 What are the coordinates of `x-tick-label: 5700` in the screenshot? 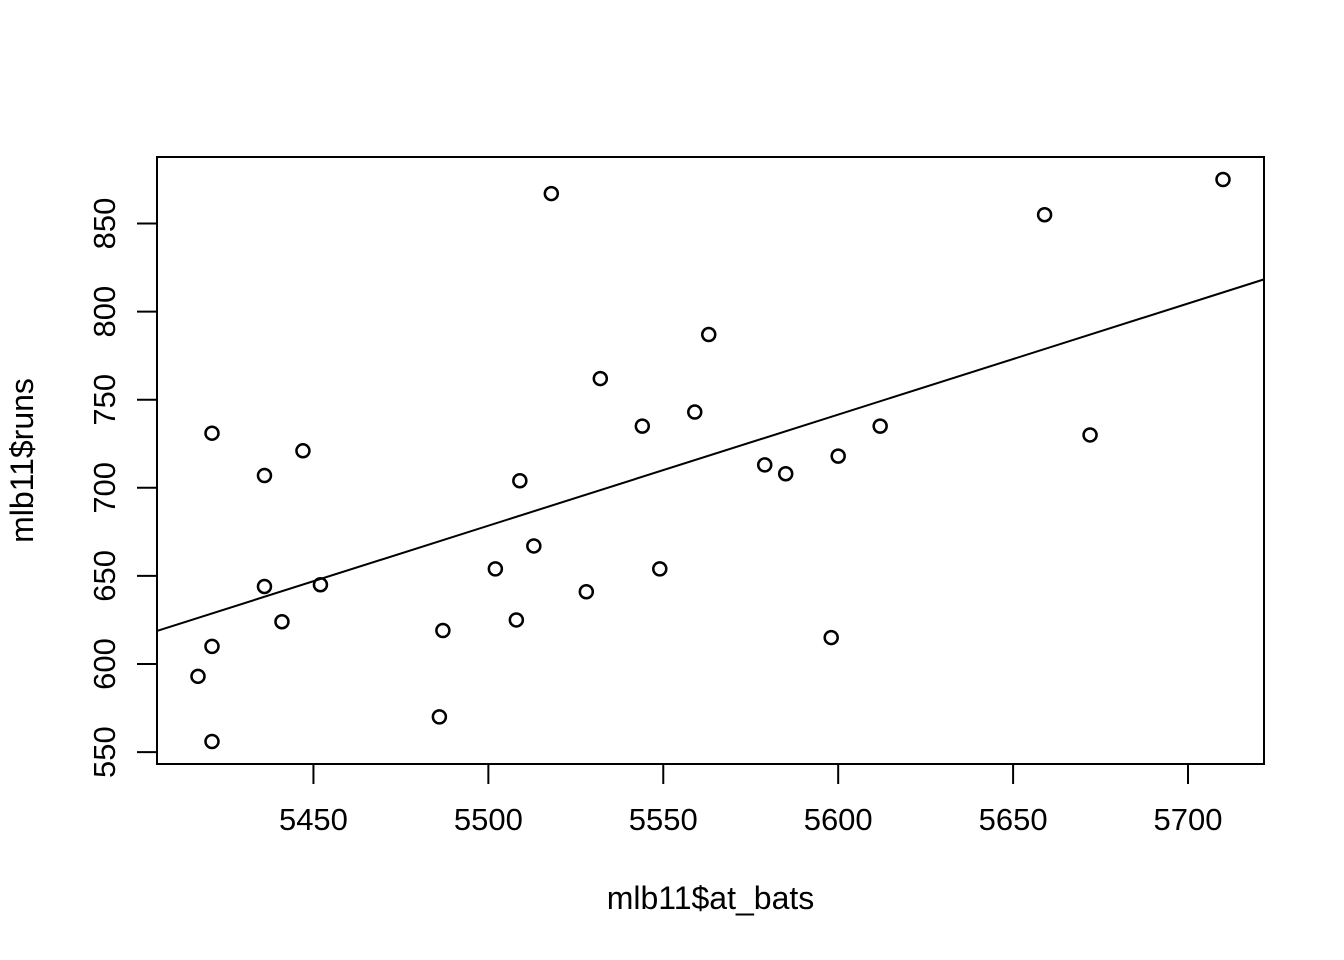 It's located at (1188, 819).